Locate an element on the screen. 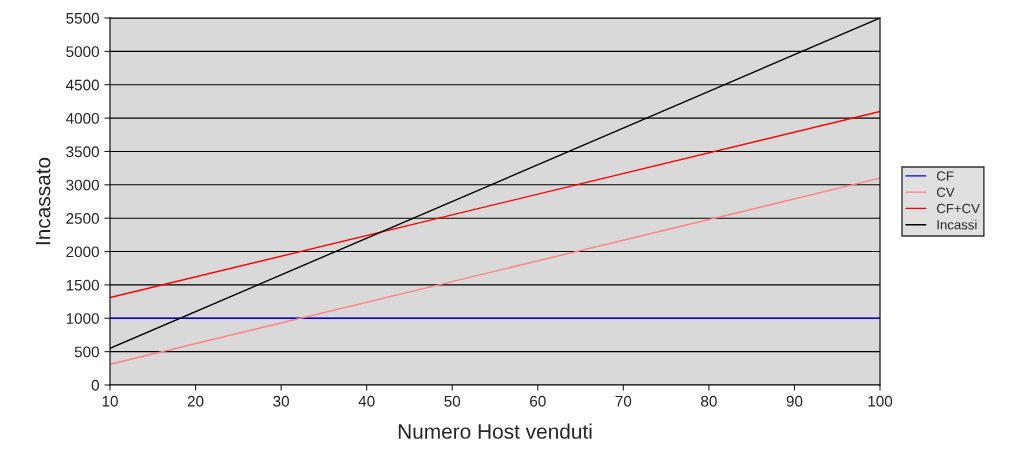 The image size is (1013, 464). y-tick-label: 4000 is located at coordinates (82, 118).